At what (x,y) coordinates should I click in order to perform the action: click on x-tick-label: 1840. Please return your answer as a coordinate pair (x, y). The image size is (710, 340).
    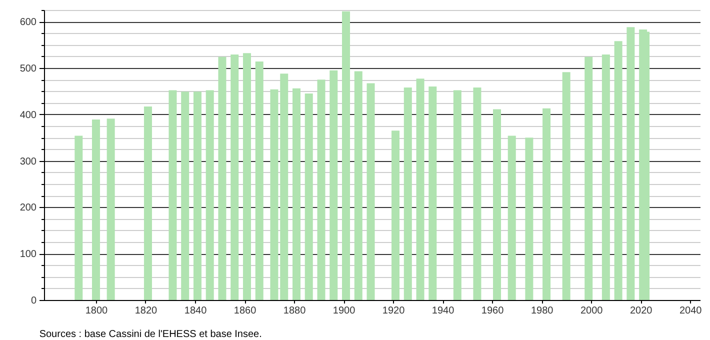
    Looking at the image, I should click on (196, 311).